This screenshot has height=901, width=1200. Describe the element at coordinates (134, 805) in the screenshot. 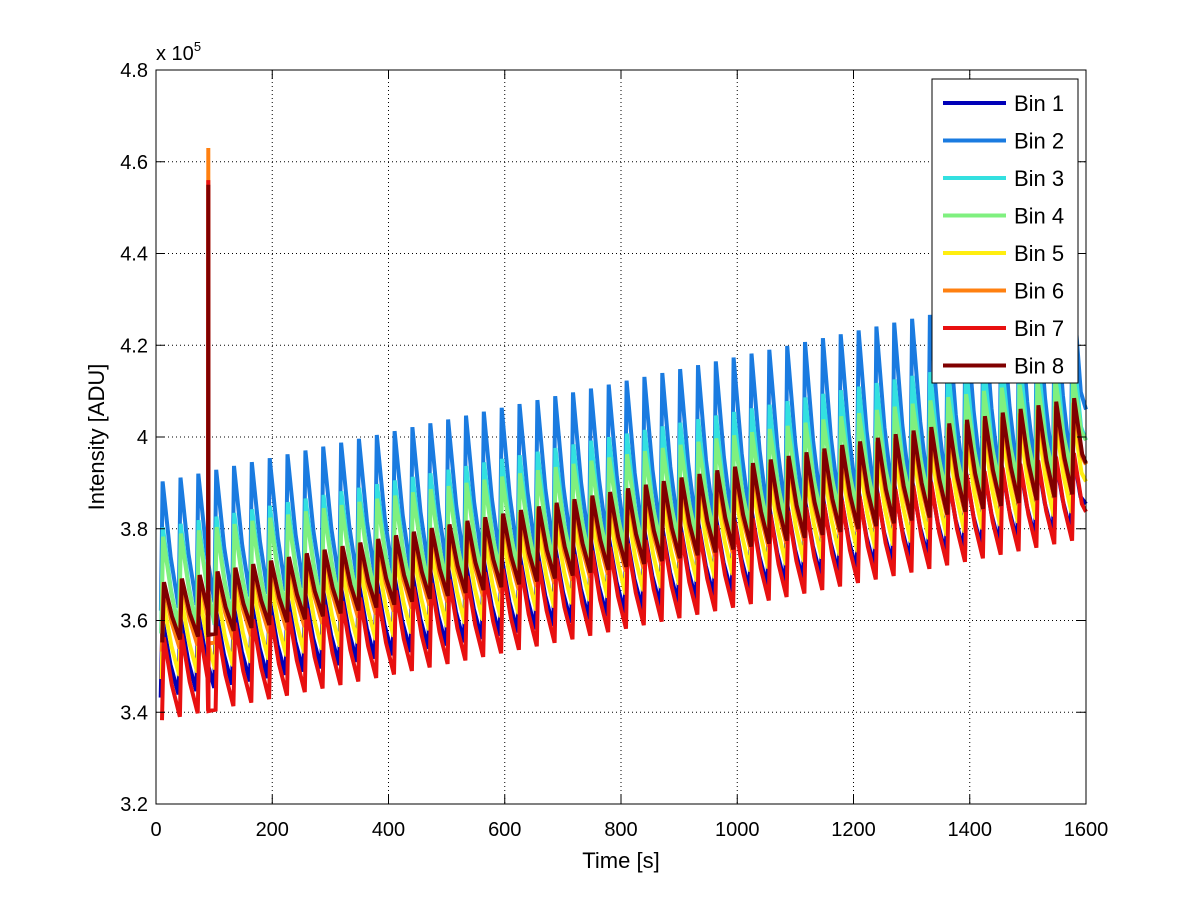

I see `y-tick-label: 3.2` at that location.